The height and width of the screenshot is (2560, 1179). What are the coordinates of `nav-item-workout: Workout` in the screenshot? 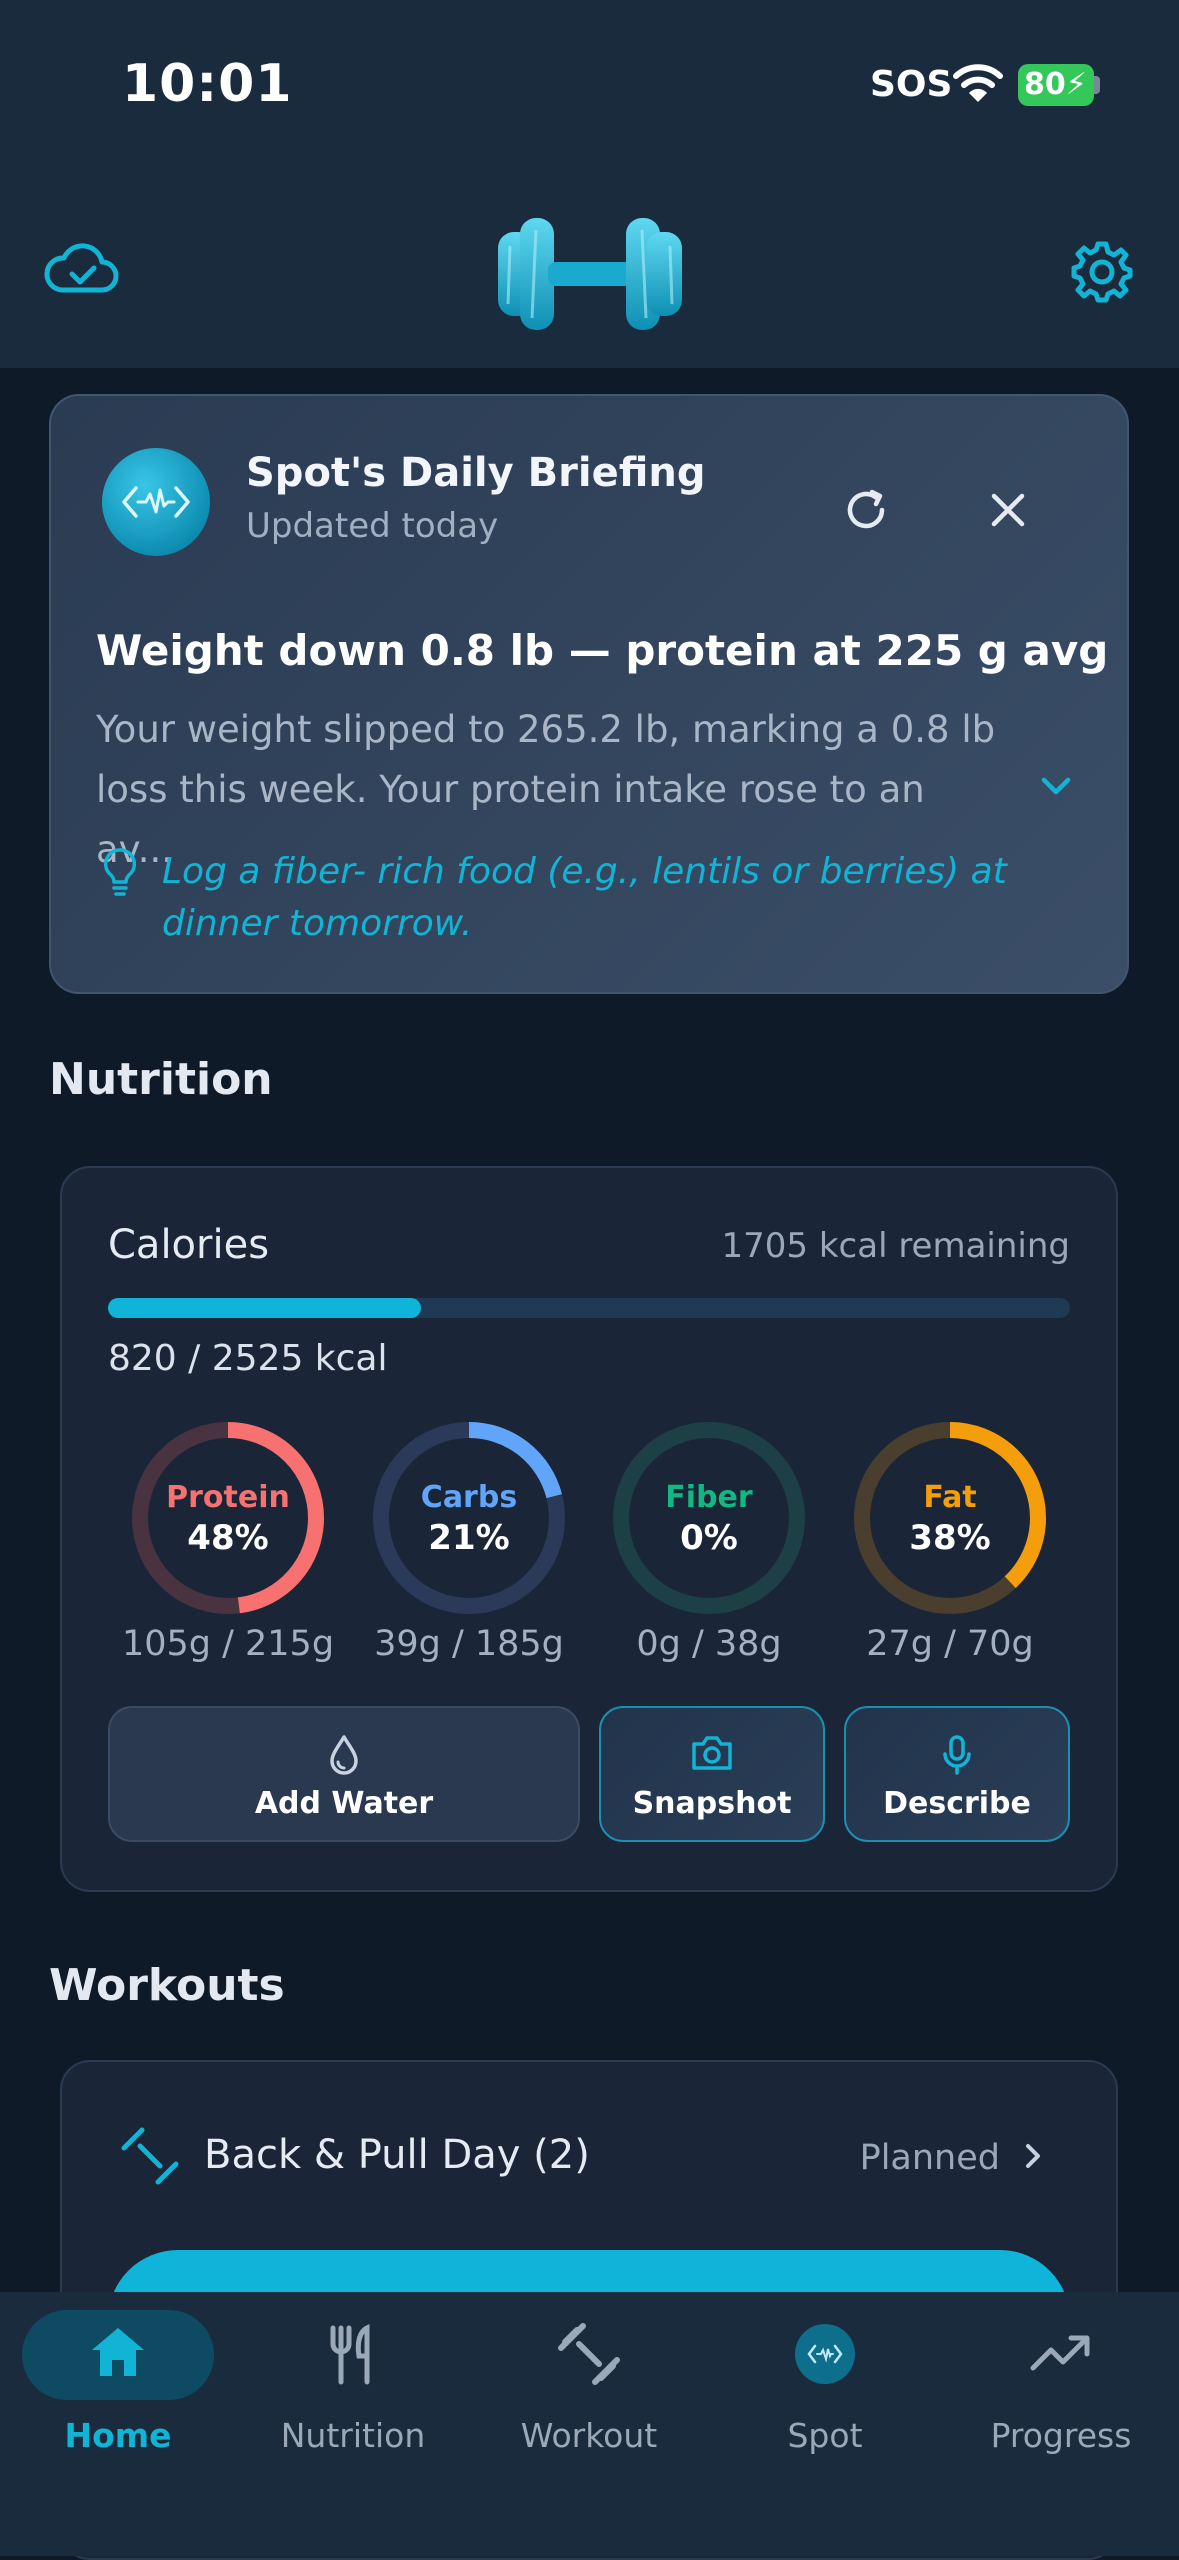 It's located at (589, 2385).